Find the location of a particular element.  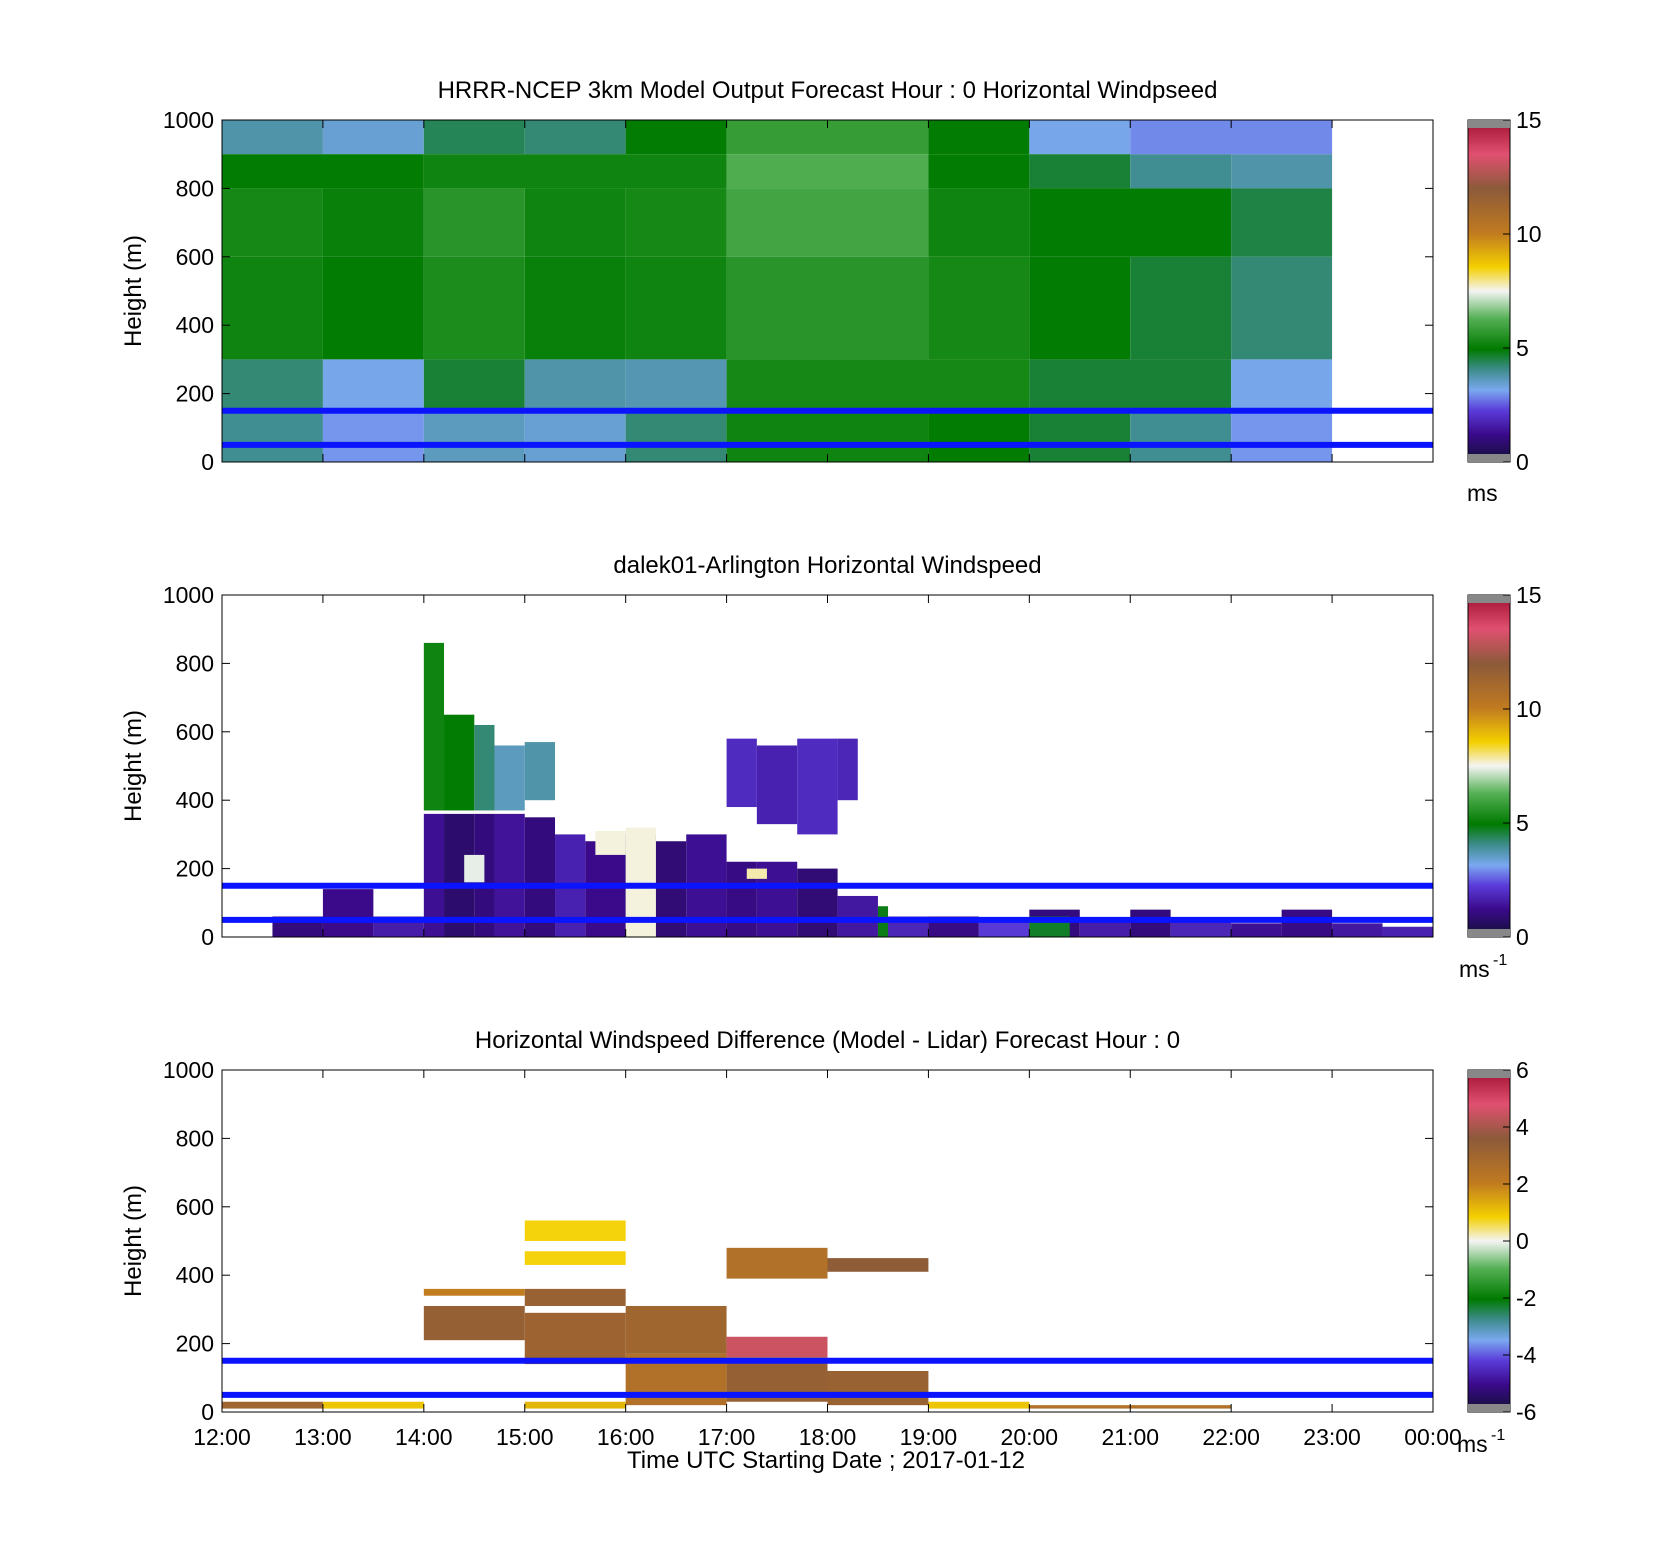

colorbar-tick-label: 15 is located at coordinates (1529, 120).